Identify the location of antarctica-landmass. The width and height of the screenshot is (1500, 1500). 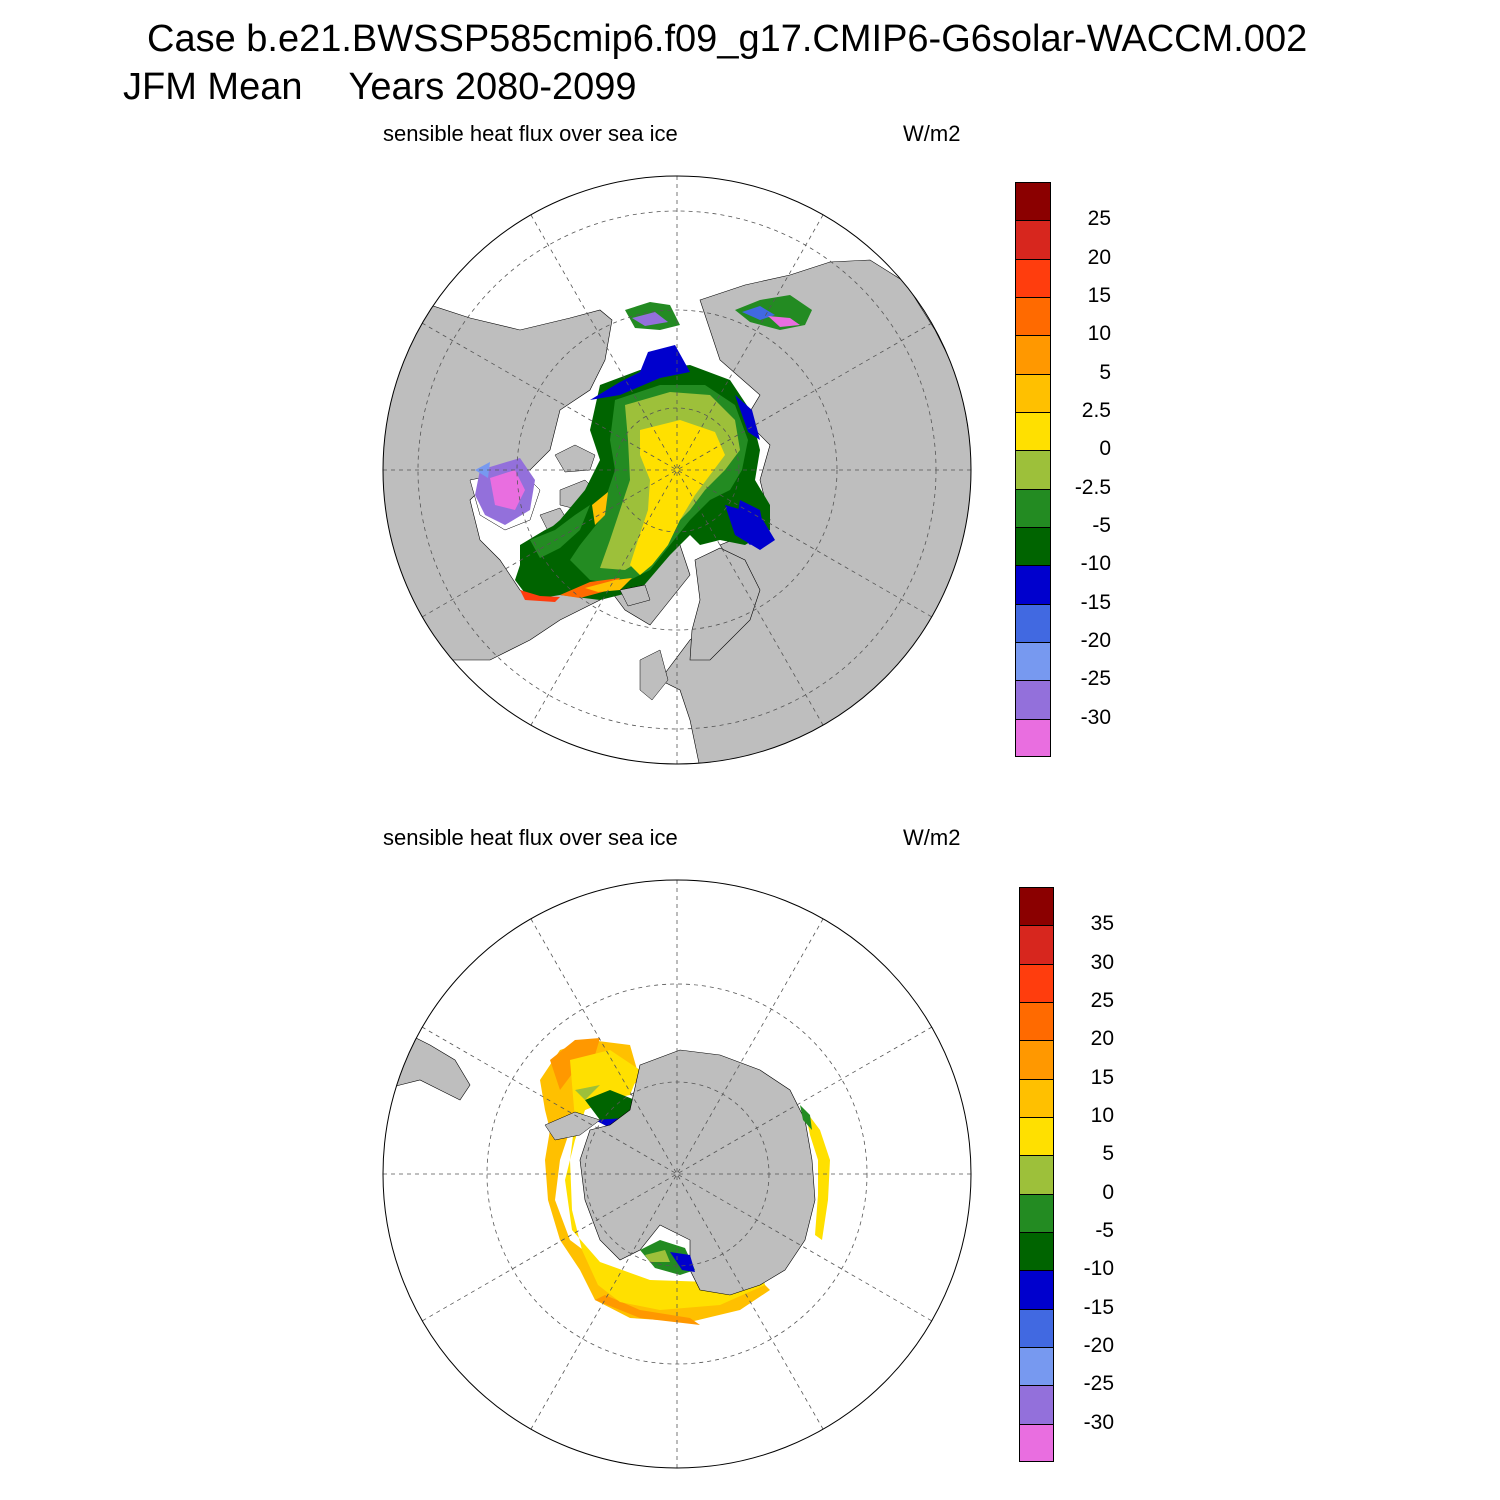
(697, 1172).